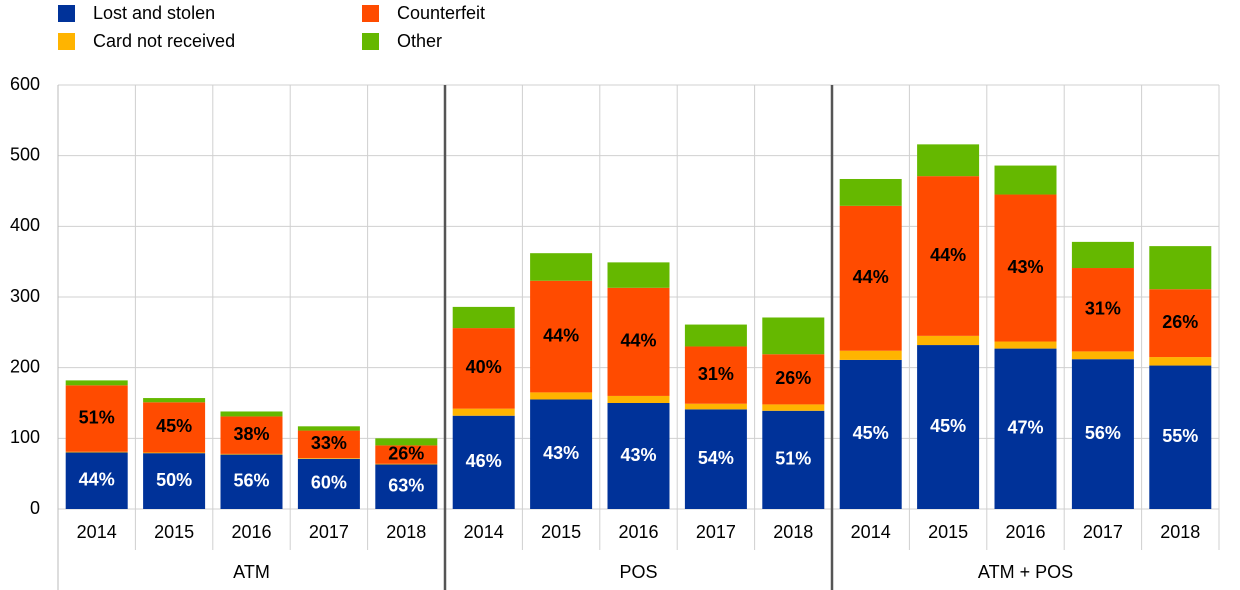 Image resolution: width=1240 pixels, height=590 pixels. What do you see at coordinates (164, 41) in the screenshot?
I see `legend-label: Card not received` at bounding box center [164, 41].